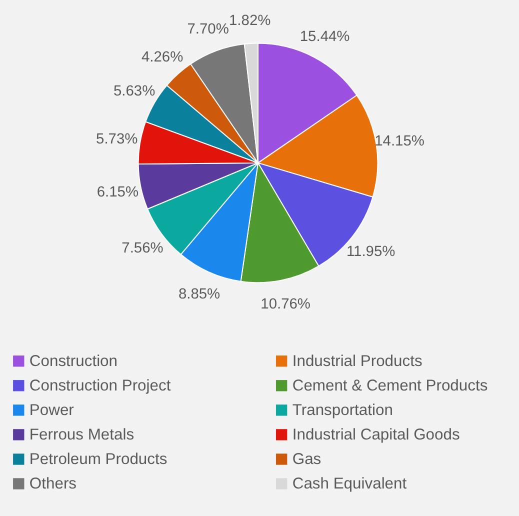 The height and width of the screenshot is (516, 519). I want to click on legend-label: Gas, so click(307, 459).